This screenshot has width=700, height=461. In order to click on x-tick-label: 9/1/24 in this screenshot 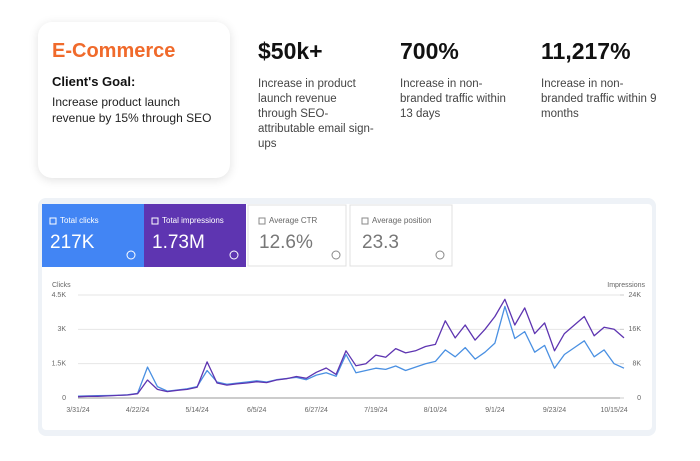, I will do `click(495, 410)`.